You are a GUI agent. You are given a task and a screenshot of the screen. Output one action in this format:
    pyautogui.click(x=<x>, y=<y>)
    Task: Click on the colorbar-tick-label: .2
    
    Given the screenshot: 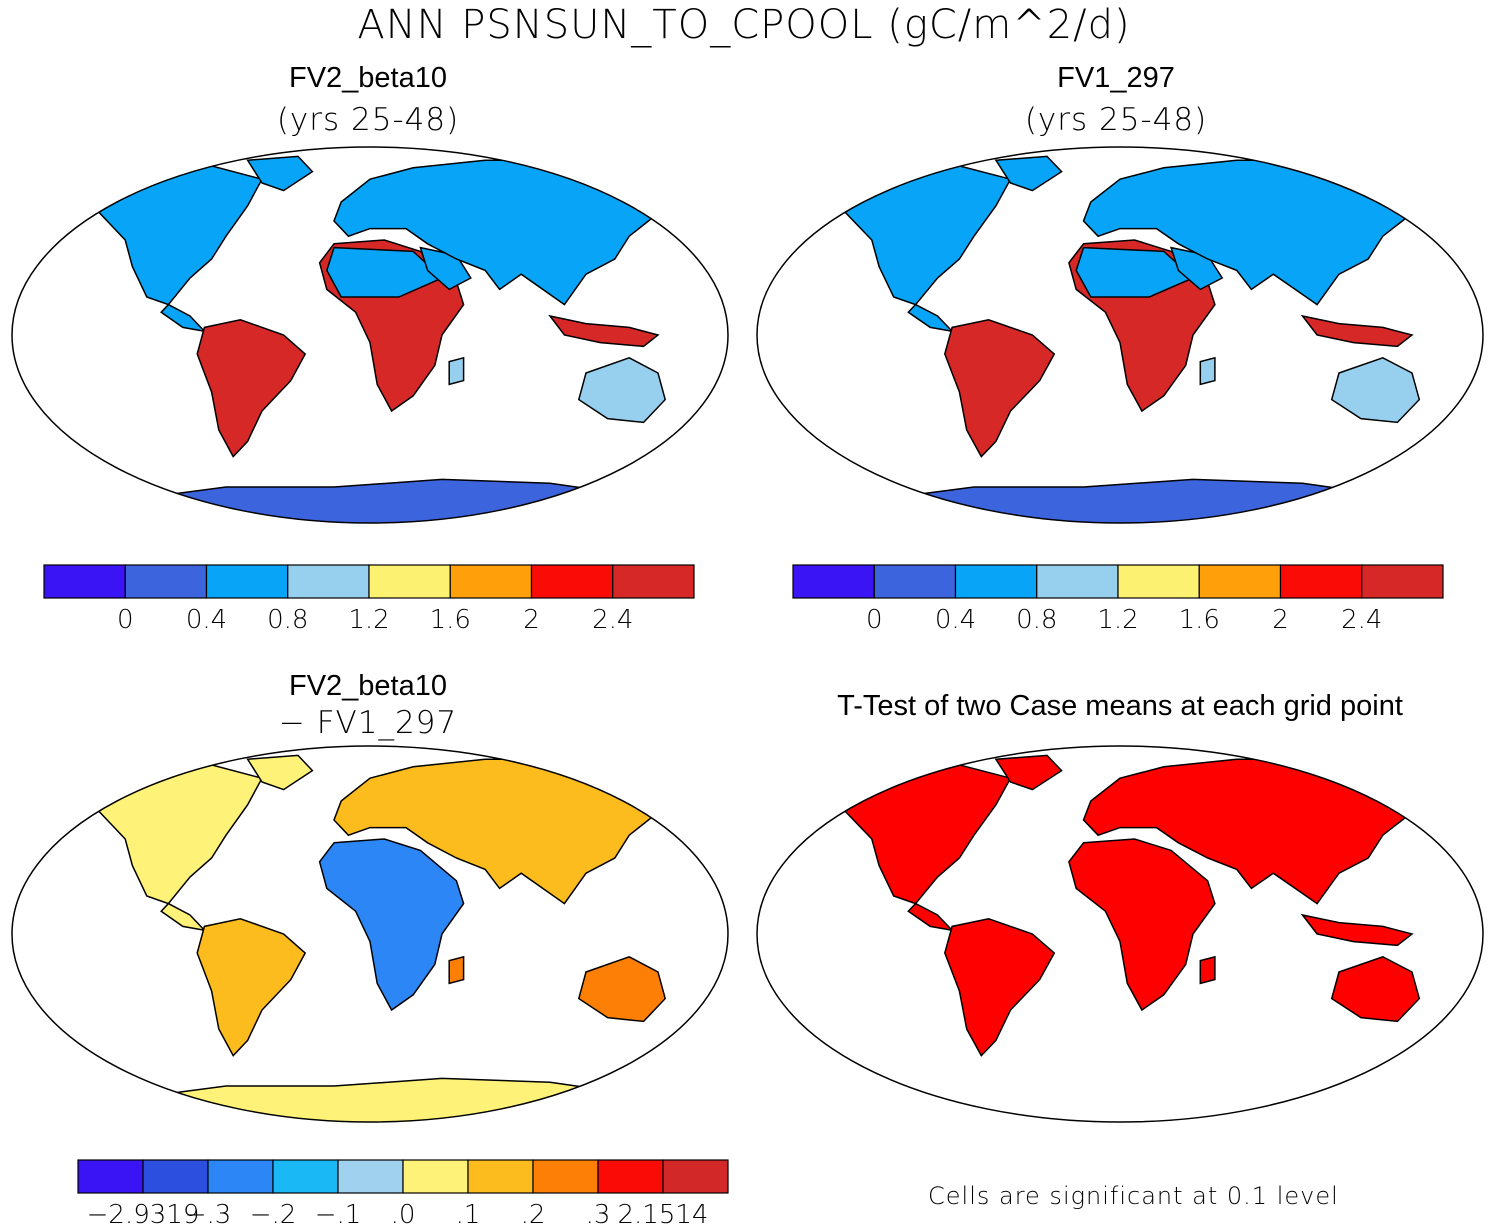 What is the action you would take?
    pyautogui.click(x=533, y=1213)
    